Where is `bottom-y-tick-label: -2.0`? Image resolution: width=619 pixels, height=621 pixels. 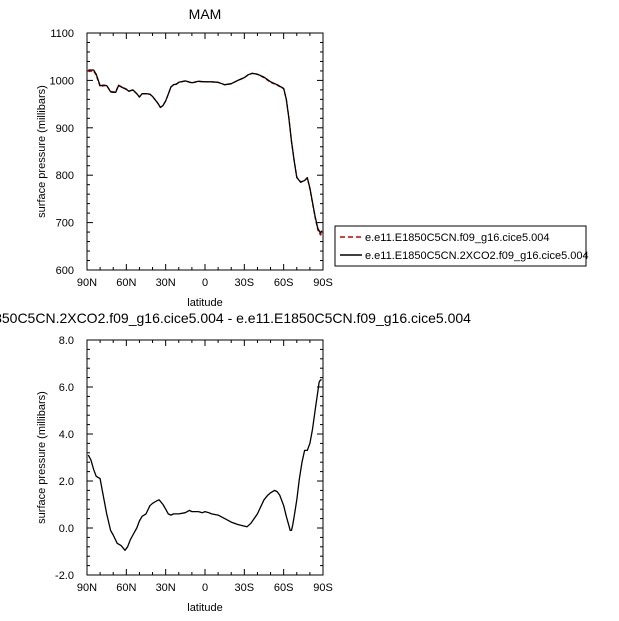 bottom-y-tick-label: -2.0 is located at coordinates (64, 576).